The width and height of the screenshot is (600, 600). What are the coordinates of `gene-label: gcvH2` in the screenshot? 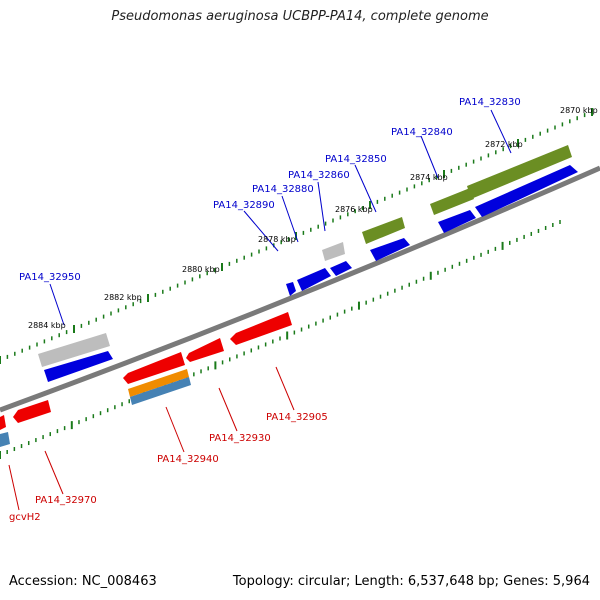 It's located at (25, 517).